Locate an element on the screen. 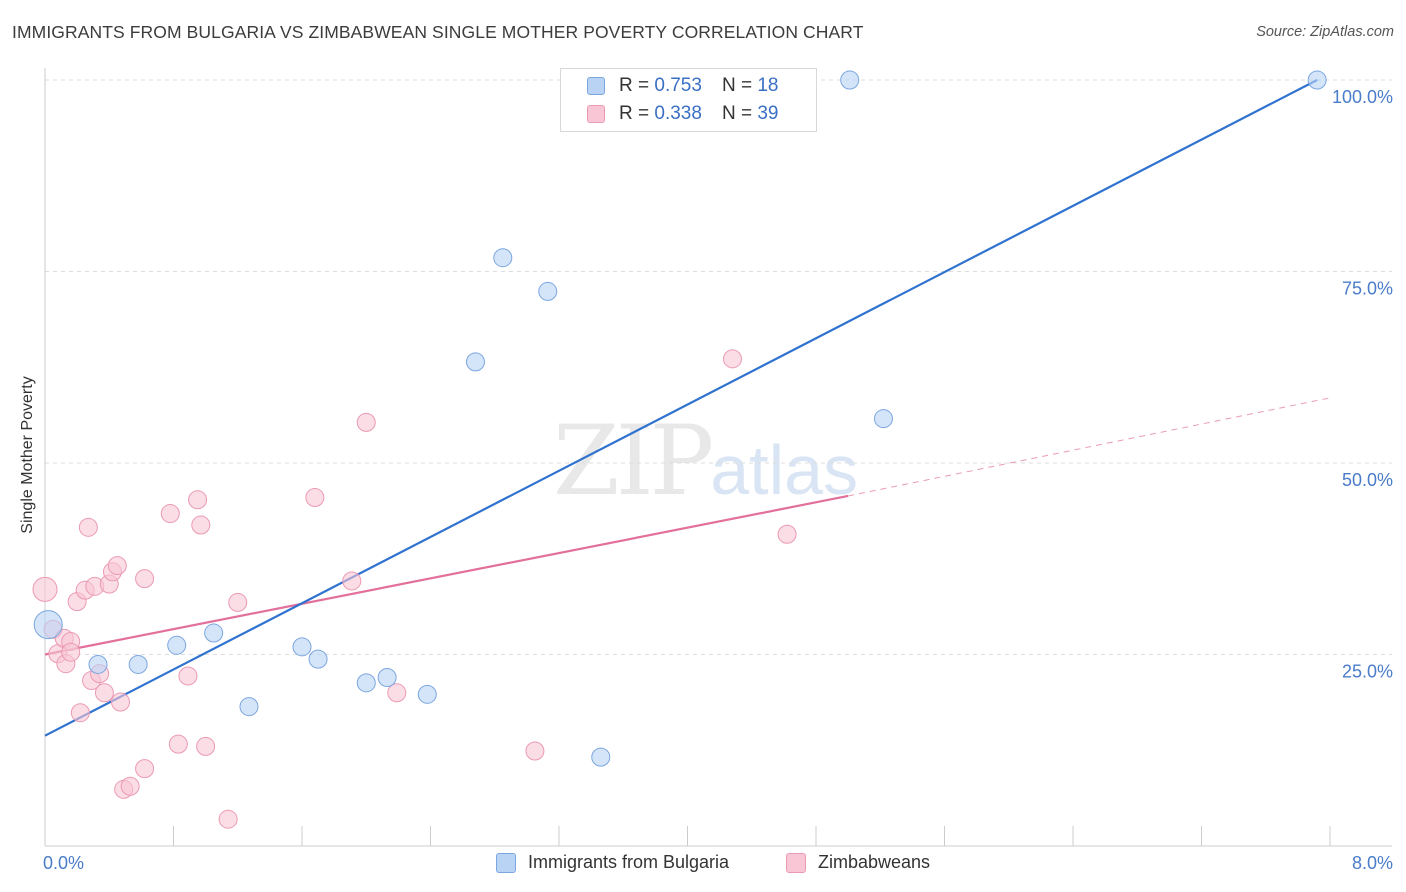 This screenshot has width=1406, height=892. legend-row-zimbabweans: R = 0.338 N = 39 is located at coordinates (682, 114).